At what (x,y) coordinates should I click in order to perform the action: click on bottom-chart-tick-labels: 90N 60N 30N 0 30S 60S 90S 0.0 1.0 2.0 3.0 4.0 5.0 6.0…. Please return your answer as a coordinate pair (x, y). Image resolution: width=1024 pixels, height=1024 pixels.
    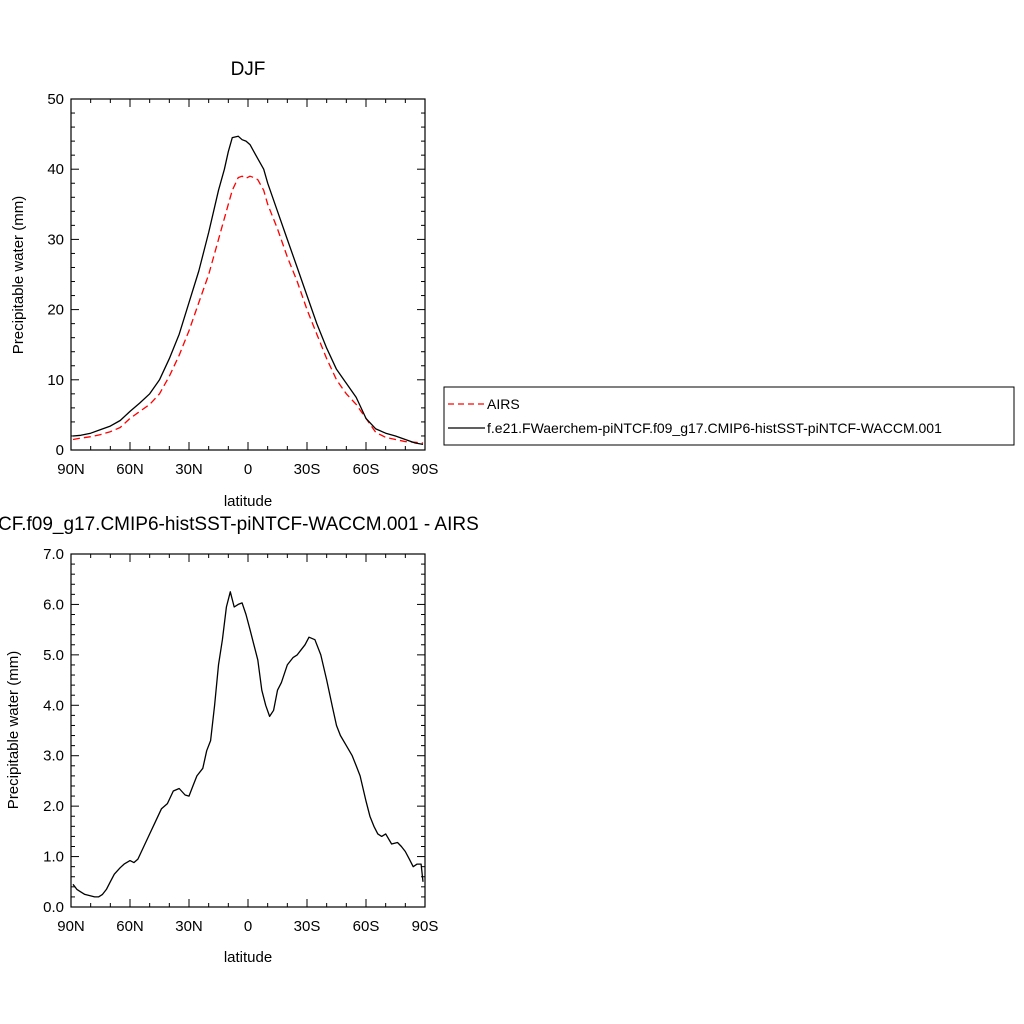
    Looking at the image, I should click on (240, 740).